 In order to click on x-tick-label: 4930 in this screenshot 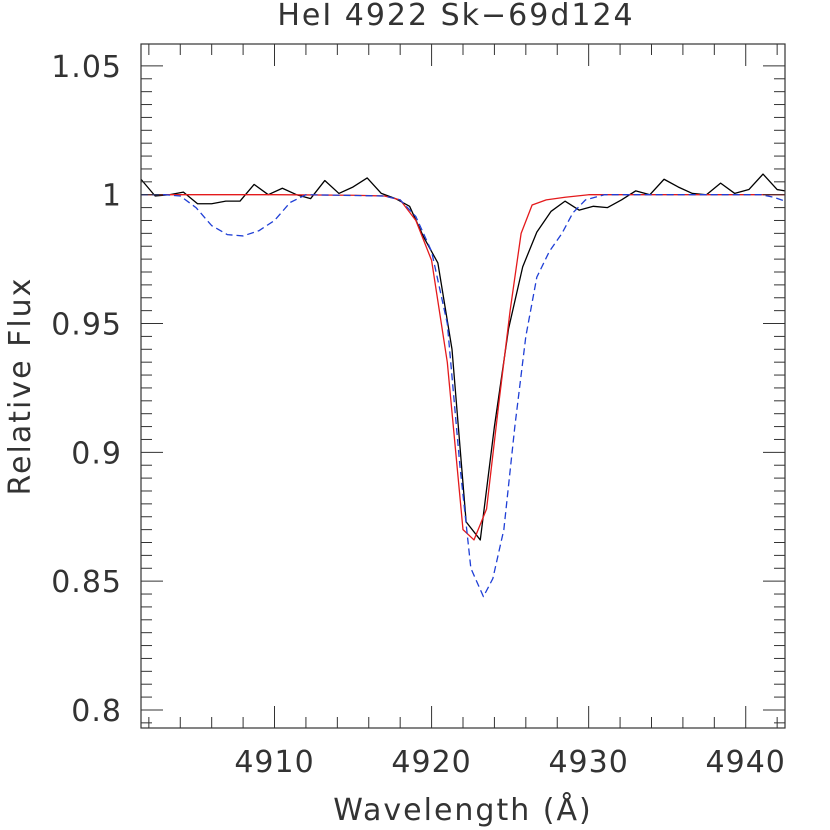, I will do `click(588, 762)`.